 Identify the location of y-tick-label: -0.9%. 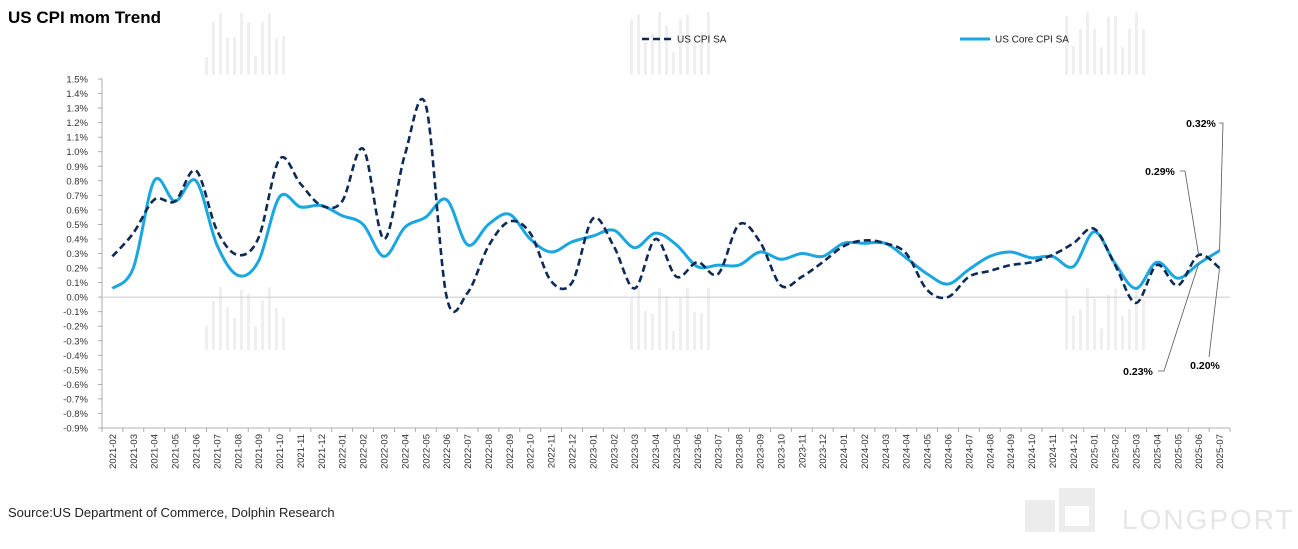
(75, 429).